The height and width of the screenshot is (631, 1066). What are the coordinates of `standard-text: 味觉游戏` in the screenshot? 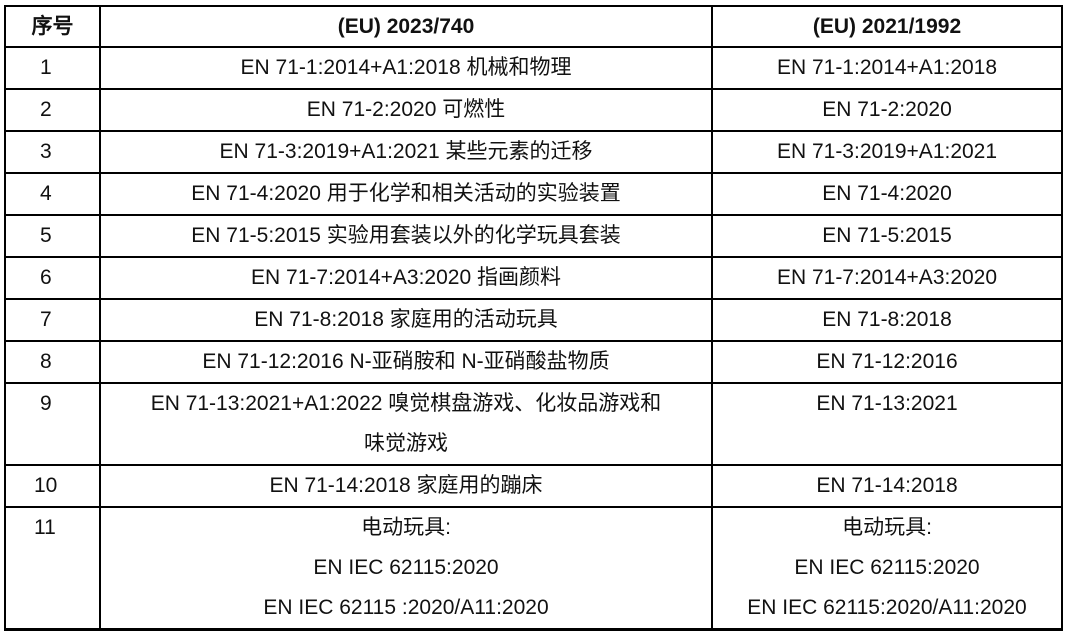 It's located at (406, 443).